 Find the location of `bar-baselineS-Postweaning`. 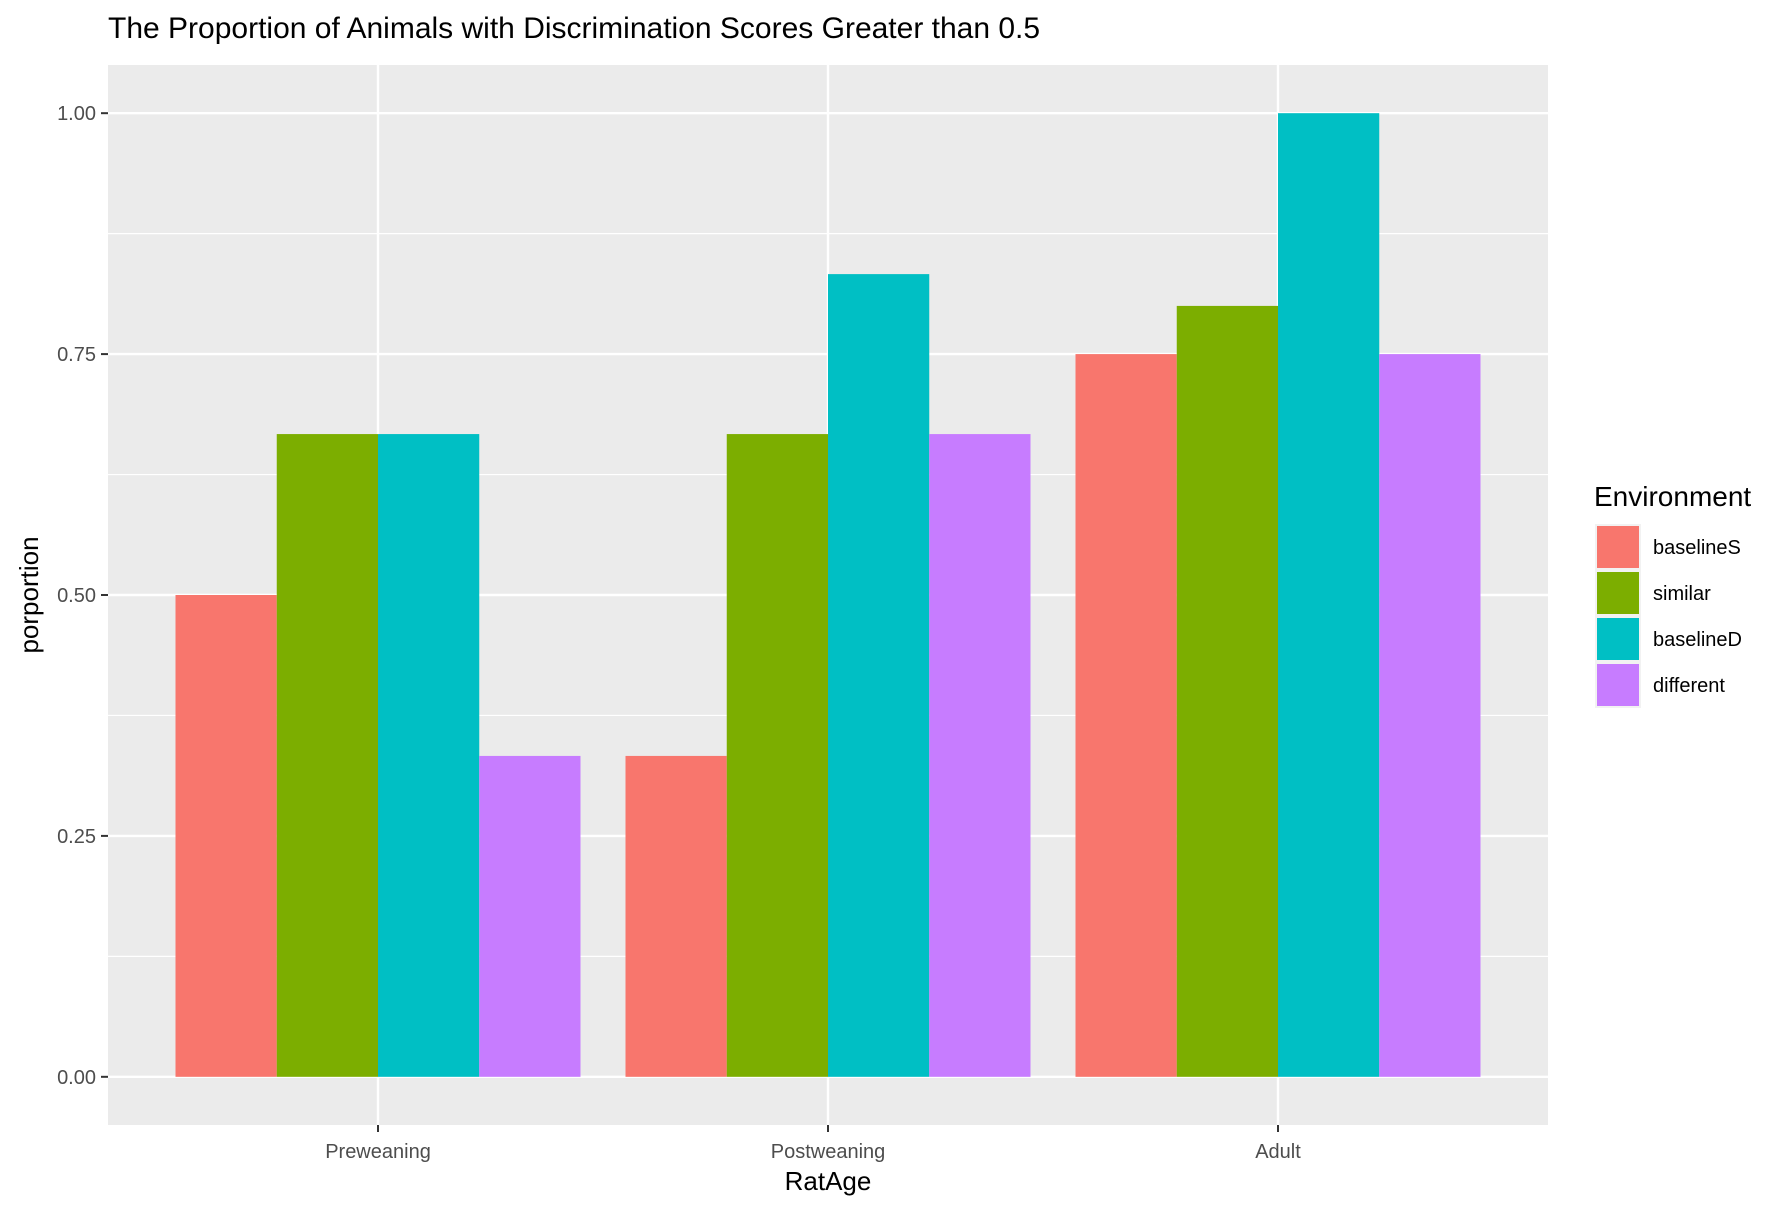

bar-baselineS-Postweaning is located at coordinates (676, 916).